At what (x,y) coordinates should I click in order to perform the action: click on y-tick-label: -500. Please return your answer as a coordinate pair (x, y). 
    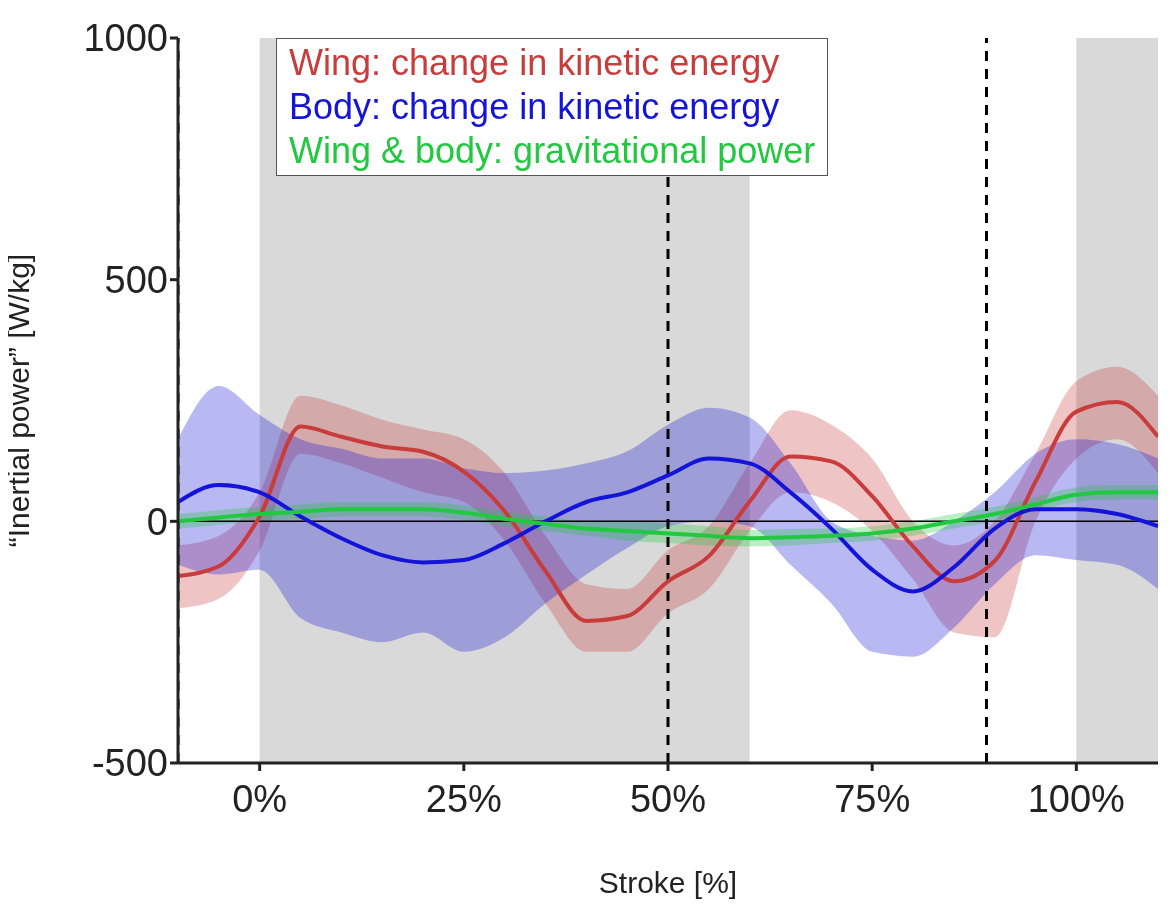
    Looking at the image, I should click on (129, 763).